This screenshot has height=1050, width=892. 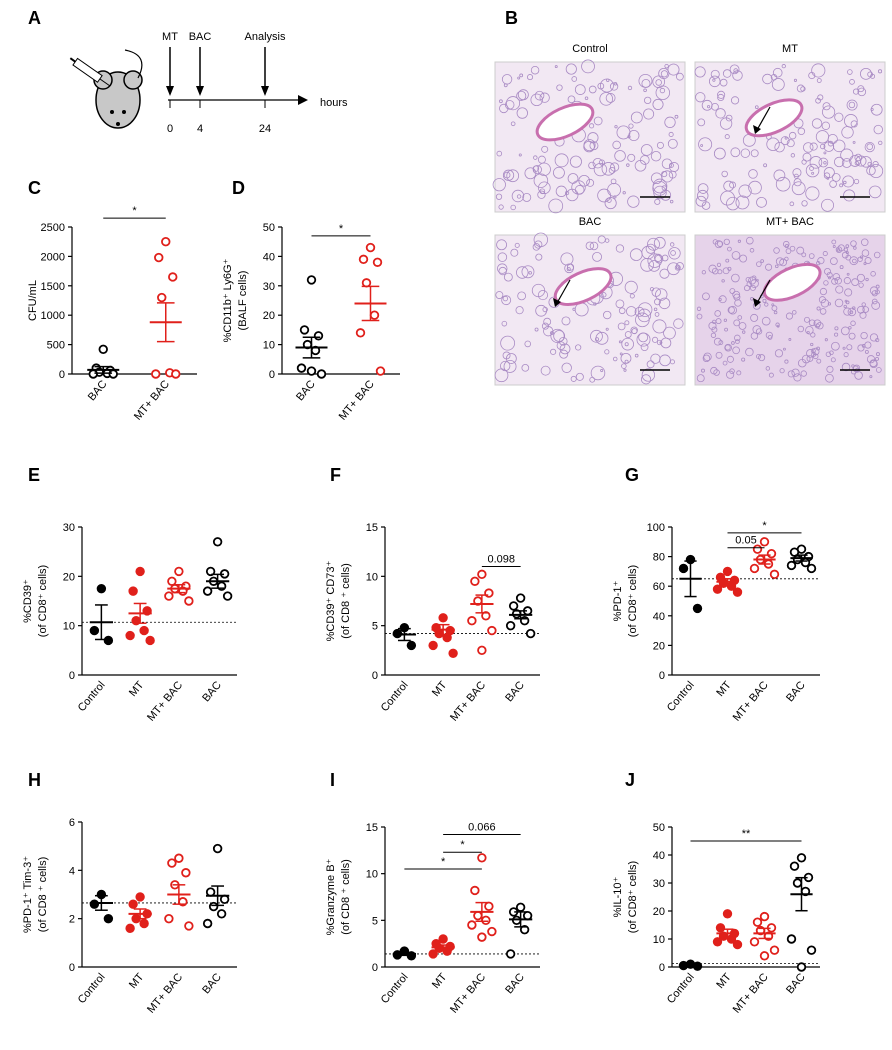 What do you see at coordinates (633, 601) in the screenshot?
I see `y-axis-label: (of CD8⁺ cells)` at bounding box center [633, 601].